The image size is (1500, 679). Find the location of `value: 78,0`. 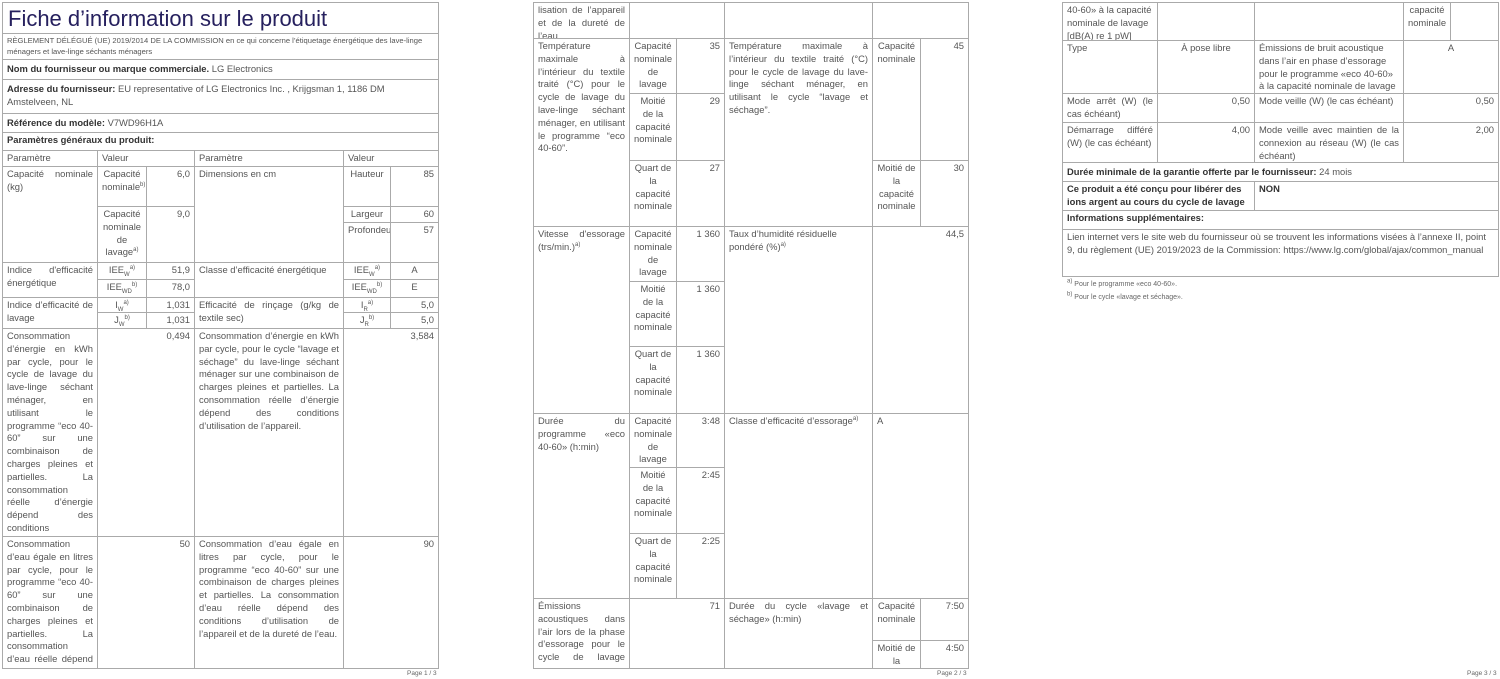

value: 78,0 is located at coordinates (170, 288).